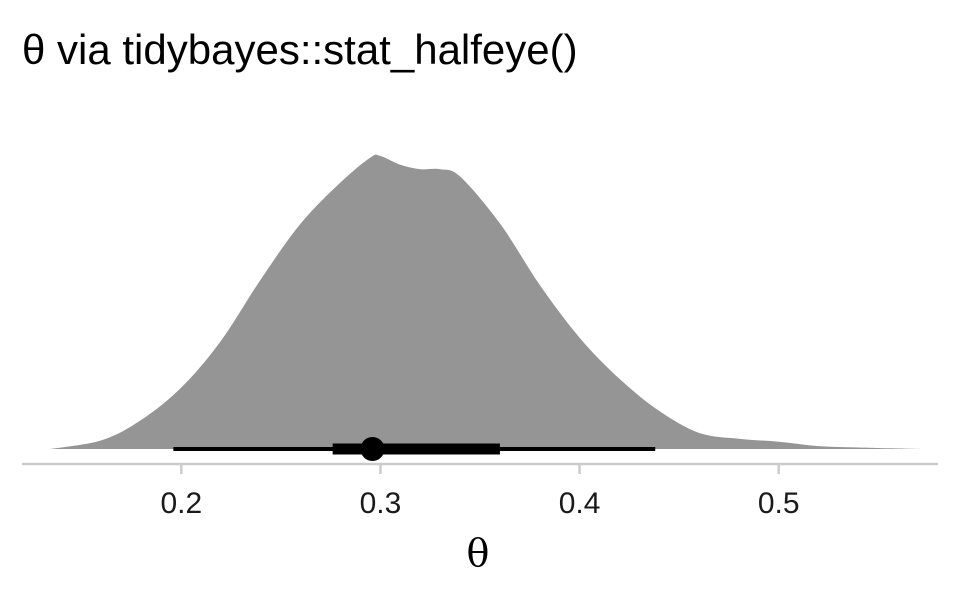 The height and width of the screenshot is (600, 960). What do you see at coordinates (300, 49) in the screenshot?
I see `chart-title: θ via tidybayes::stat_halfeye()` at bounding box center [300, 49].